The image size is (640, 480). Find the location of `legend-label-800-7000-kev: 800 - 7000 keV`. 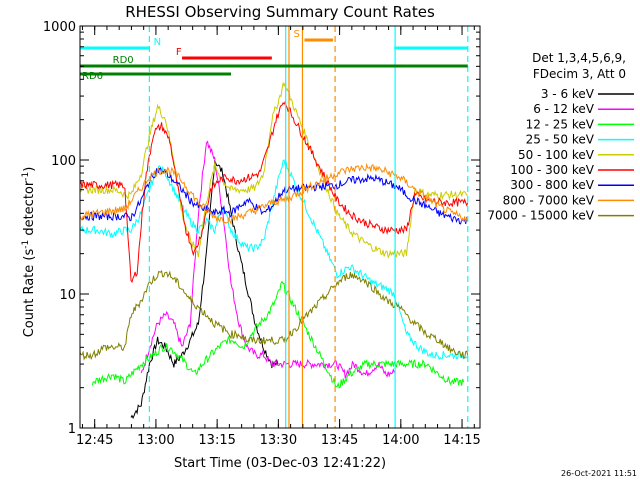

legend-label-800-7000-kev: 800 - 7000 keV is located at coordinates (549, 200).